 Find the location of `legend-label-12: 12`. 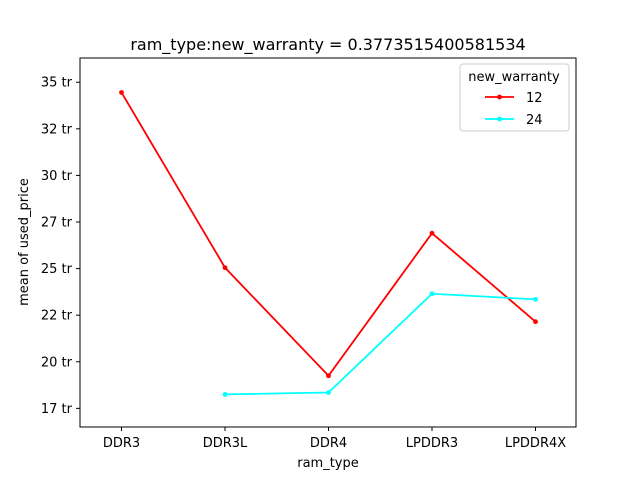

legend-label-12: 12 is located at coordinates (534, 98).